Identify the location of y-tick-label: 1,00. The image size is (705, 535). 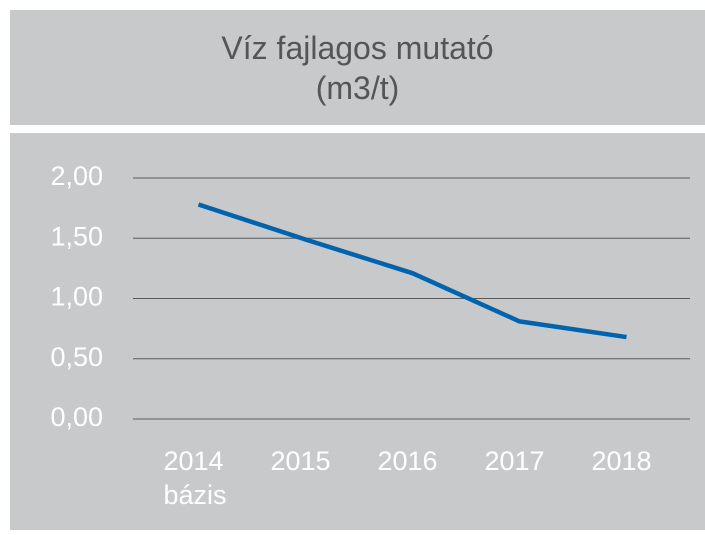
(76, 297).